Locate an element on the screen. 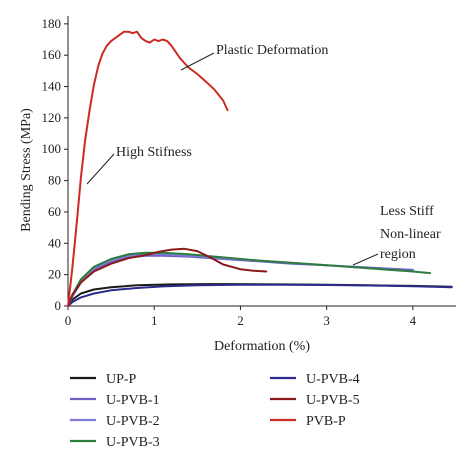  x-axis-ticks: 0 1 2 3 4 is located at coordinates (241, 317).